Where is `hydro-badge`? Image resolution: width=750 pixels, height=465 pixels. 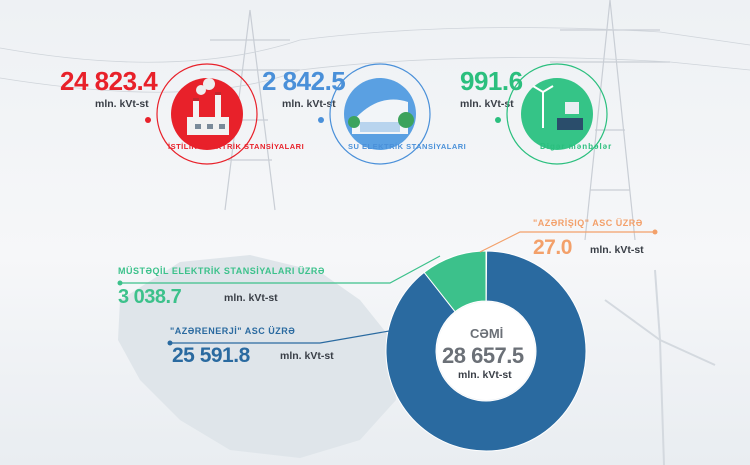
hydro-badge is located at coordinates (374, 114).